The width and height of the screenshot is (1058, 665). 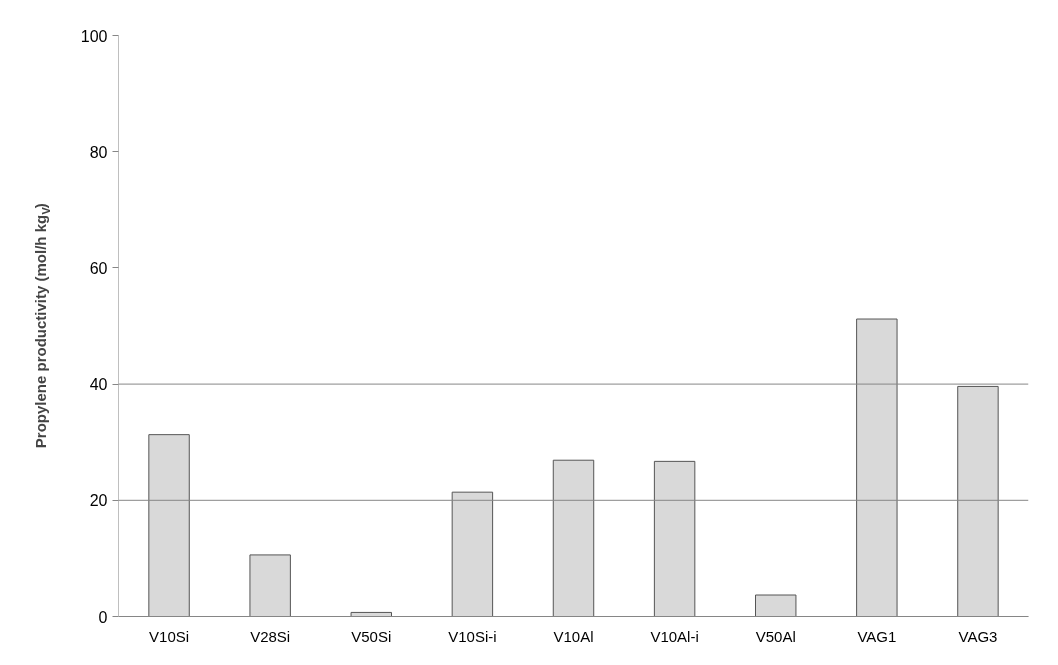 What do you see at coordinates (674, 636) in the screenshot?
I see `x-tick-label: V10Al-i` at bounding box center [674, 636].